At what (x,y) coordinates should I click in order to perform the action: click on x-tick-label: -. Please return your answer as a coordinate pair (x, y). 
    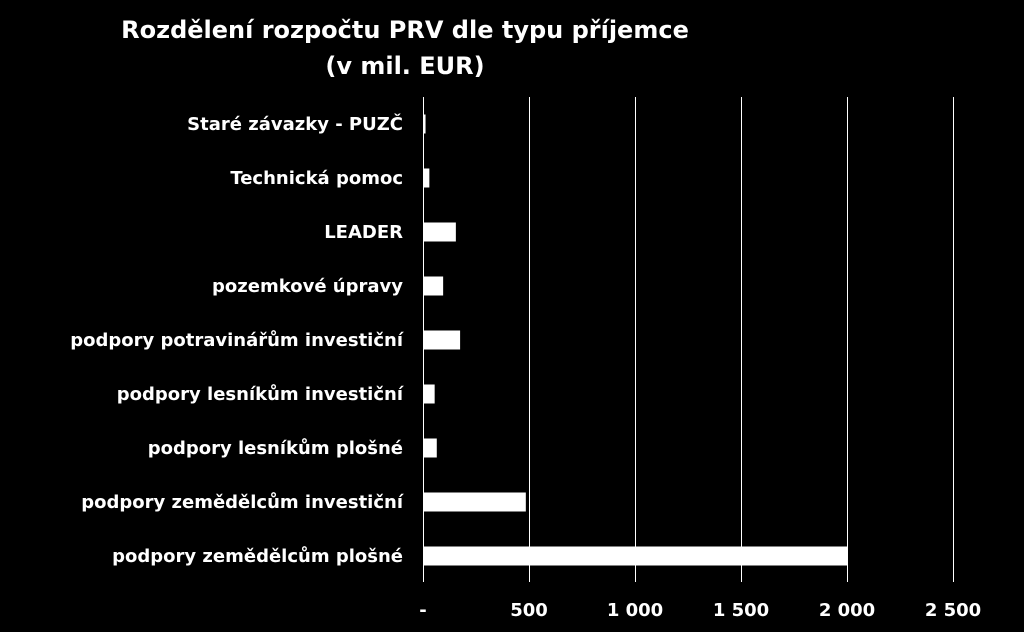
    Looking at the image, I should click on (422, 610).